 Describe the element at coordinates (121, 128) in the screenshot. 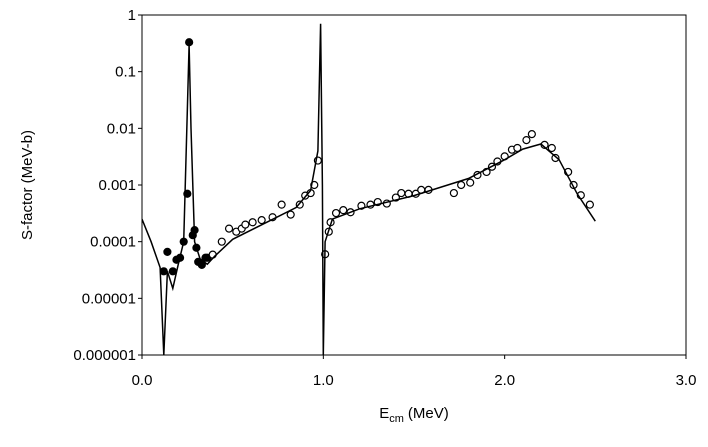

I see `y-tick-label: 0.01` at that location.